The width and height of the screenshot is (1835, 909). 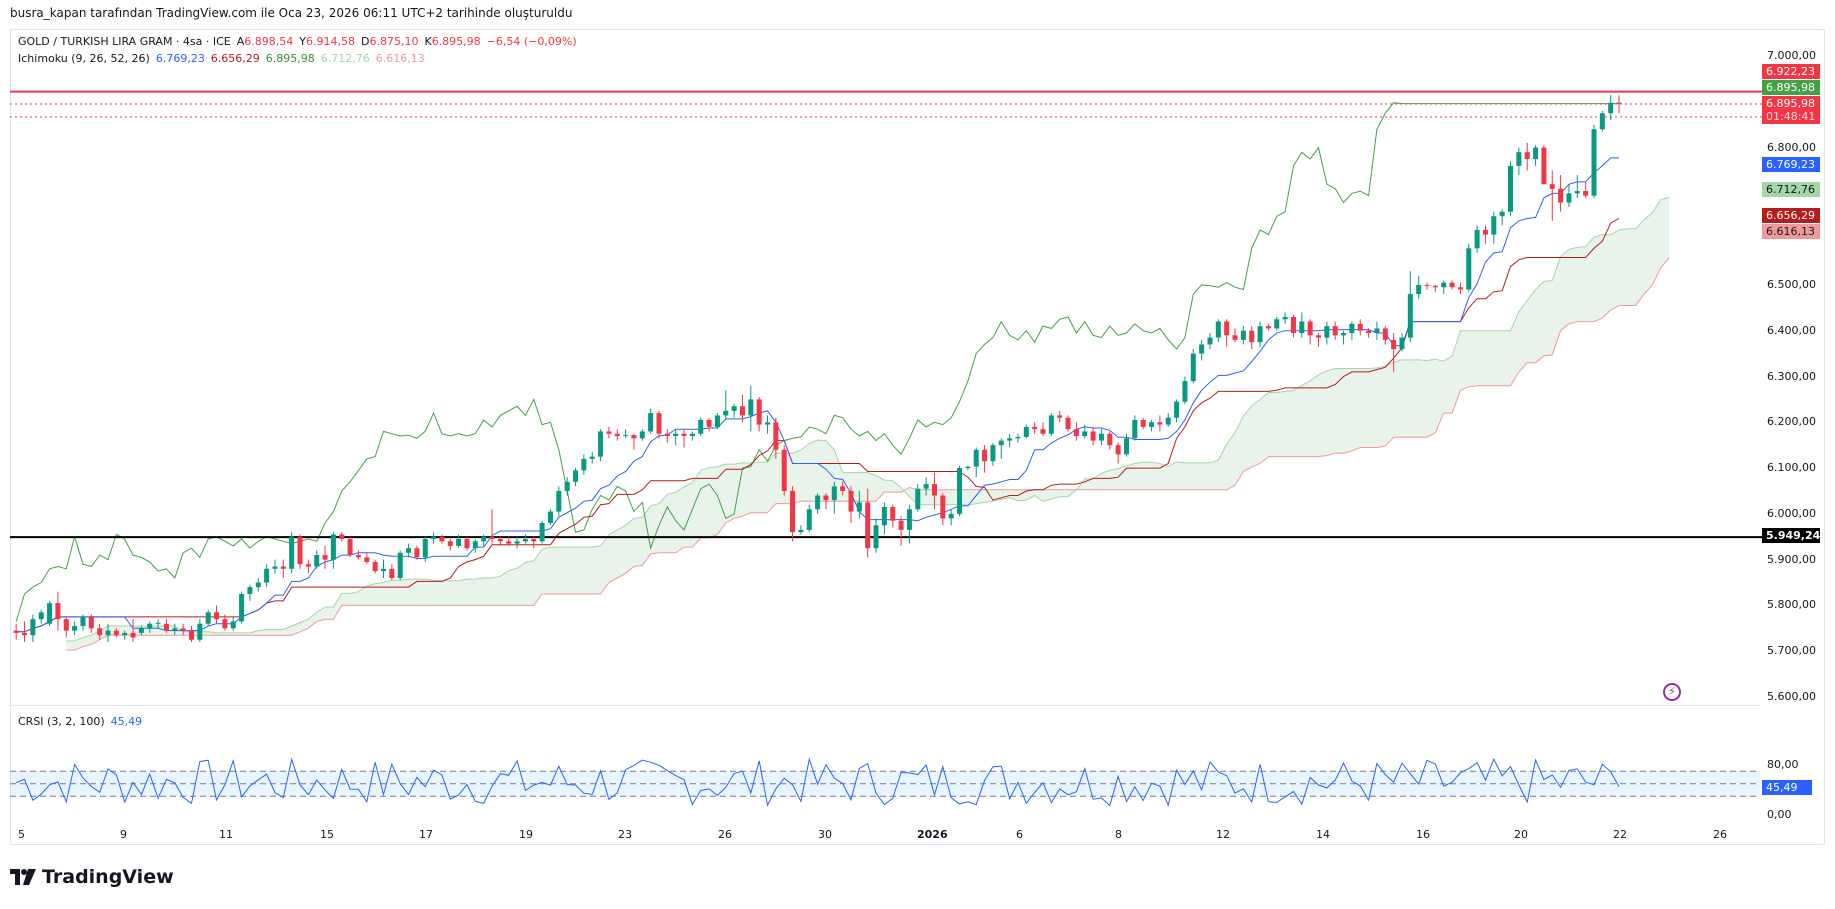 I want to click on tradingview-logo: TradingView, so click(x=92, y=877).